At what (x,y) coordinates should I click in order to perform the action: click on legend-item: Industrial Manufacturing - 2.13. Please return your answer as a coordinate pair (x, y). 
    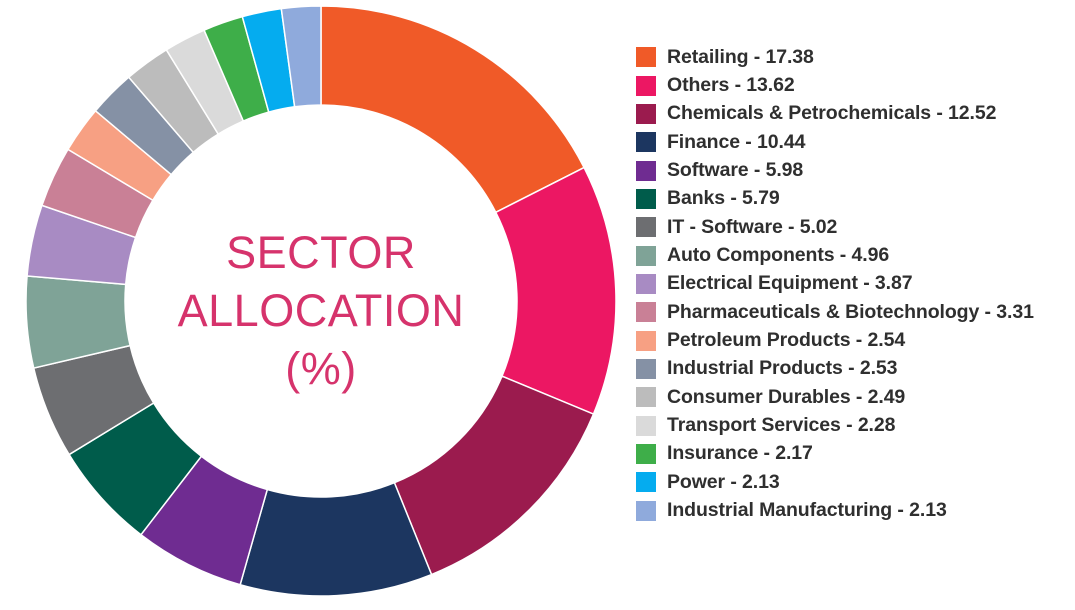
    Looking at the image, I should click on (852, 511).